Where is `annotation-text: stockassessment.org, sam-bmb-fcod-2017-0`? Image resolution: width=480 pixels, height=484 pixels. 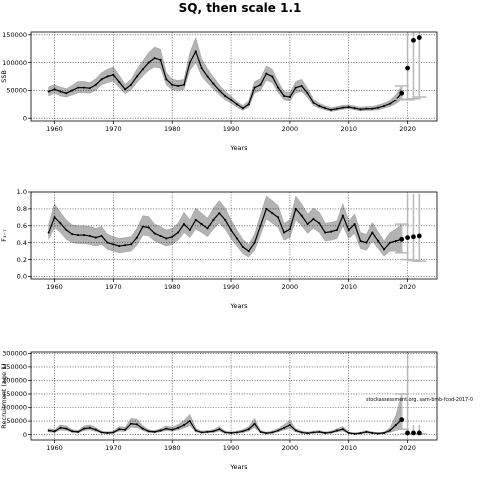
annotation-text: stockassessment.org, sam-bmb-fcod-2017-0 is located at coordinates (419, 400).